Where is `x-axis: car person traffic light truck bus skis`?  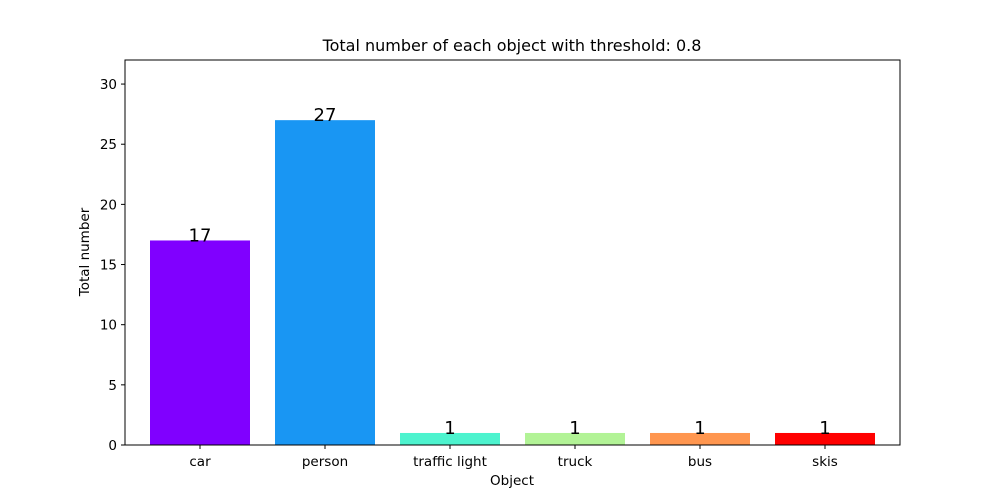
x-axis: car person traffic light truck bus skis is located at coordinates (513, 457).